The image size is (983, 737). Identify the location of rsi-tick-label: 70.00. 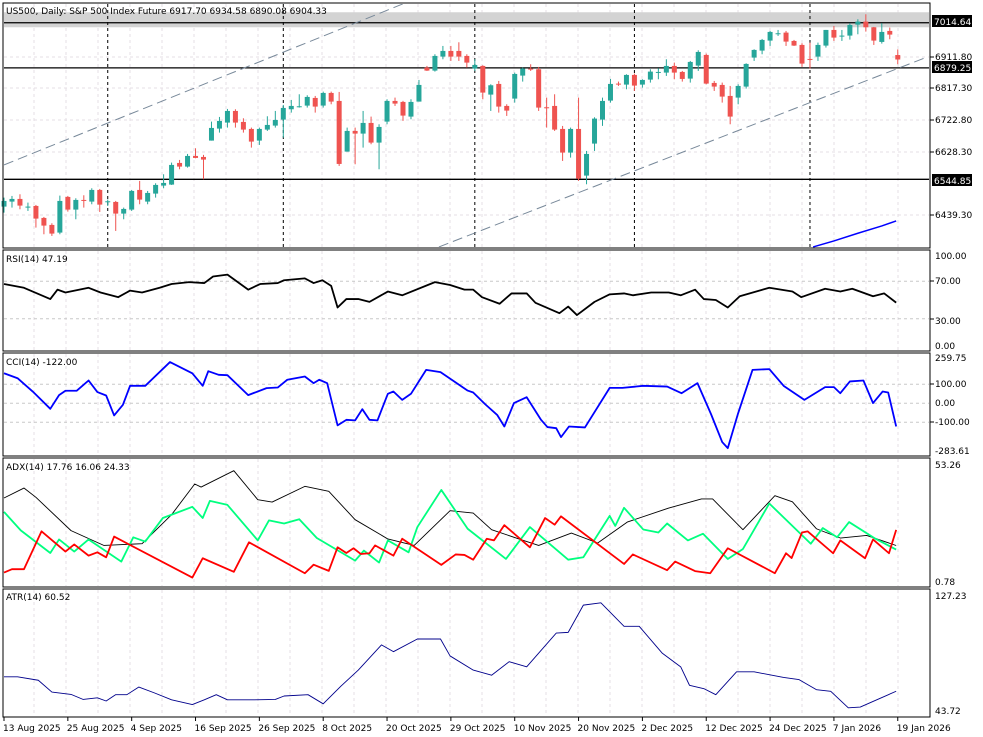
(948, 282).